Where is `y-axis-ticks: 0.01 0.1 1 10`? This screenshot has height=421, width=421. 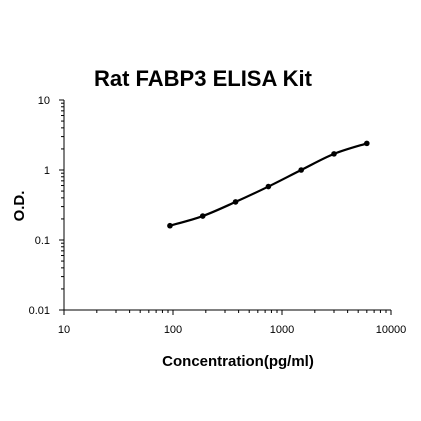 y-axis-ticks: 0.01 0.1 1 10 is located at coordinates (46, 206).